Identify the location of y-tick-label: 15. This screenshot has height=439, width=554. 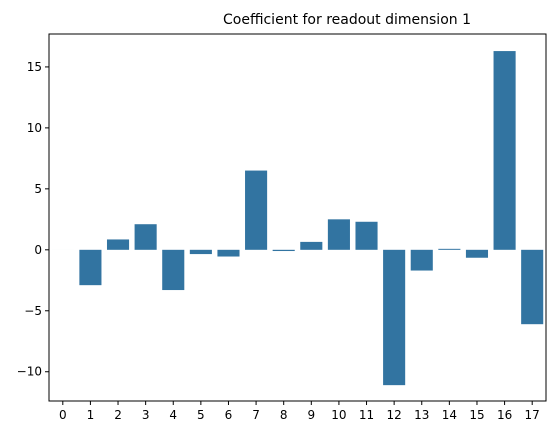
(34, 67).